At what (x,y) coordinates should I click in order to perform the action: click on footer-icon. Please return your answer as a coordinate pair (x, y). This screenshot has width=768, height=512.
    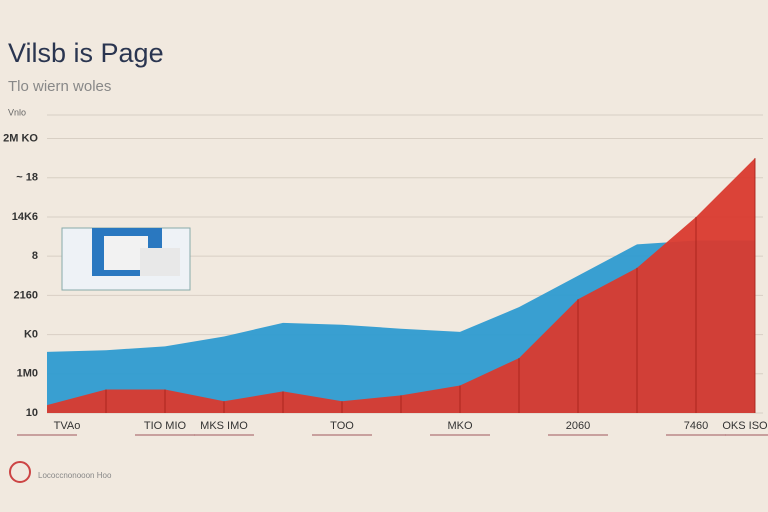
    Looking at the image, I should click on (20, 472).